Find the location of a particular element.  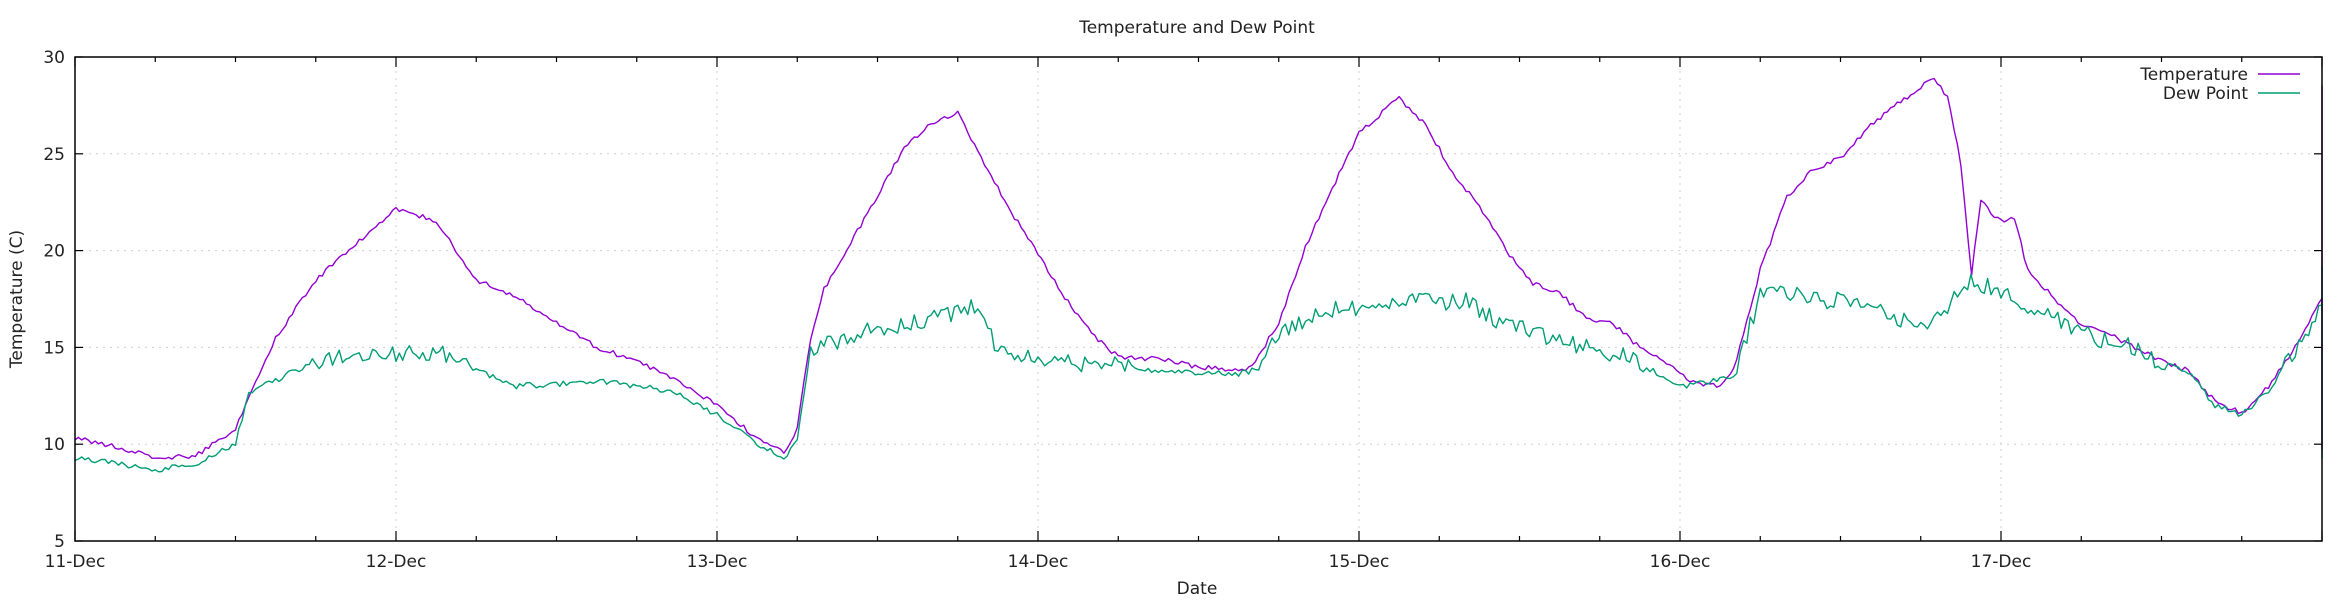

chart-title: Temperature and Dew Point is located at coordinates (1196, 28).